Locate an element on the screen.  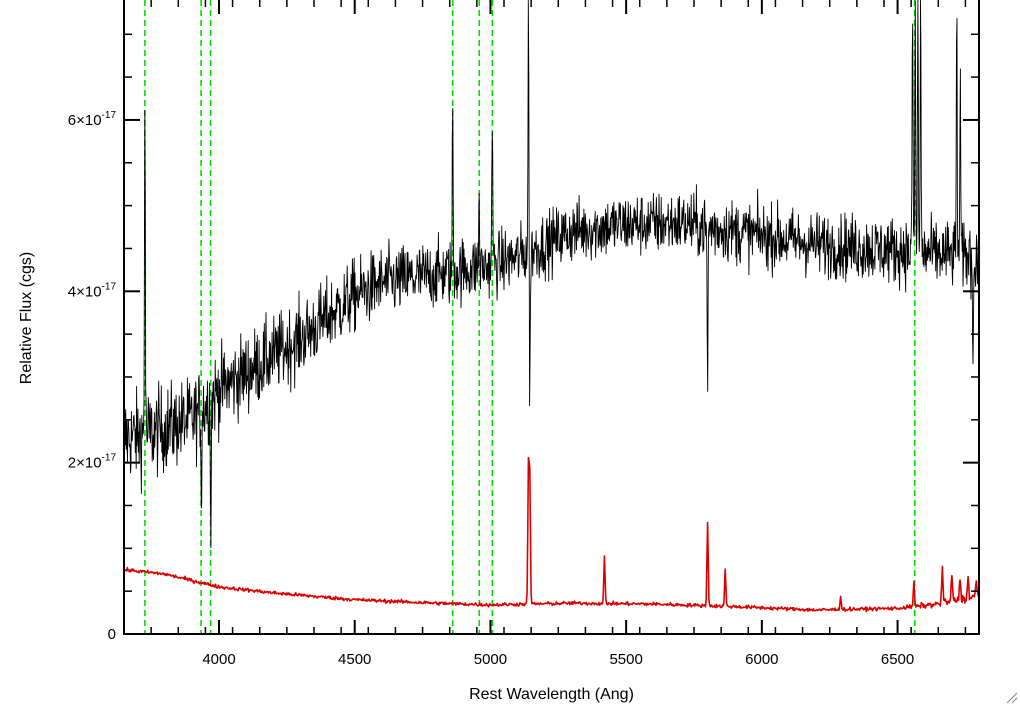
y-tick-label: 6×10⁻¹⁷ is located at coordinates (92, 119).